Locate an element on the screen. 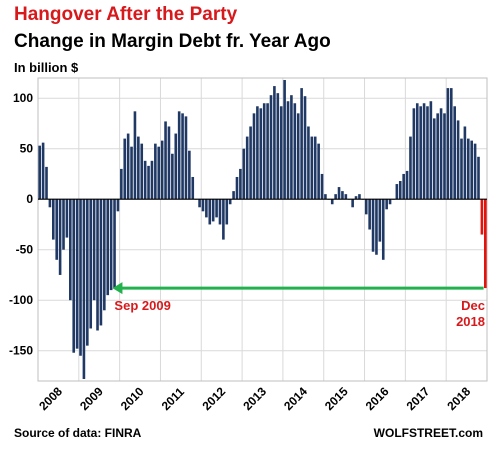  y-tick-label: 100 is located at coordinates (23, 98).